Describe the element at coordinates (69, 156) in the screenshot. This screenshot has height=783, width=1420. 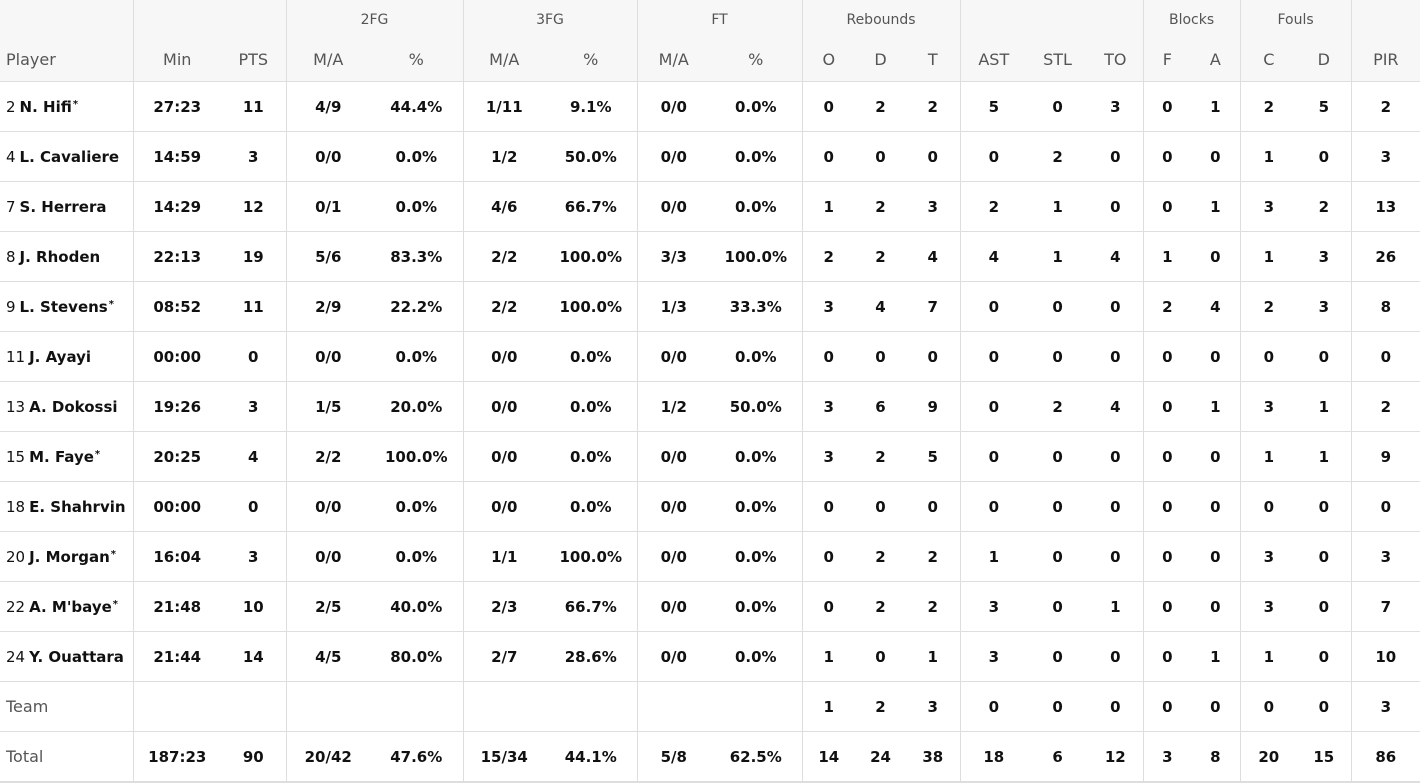
I see `player-name-link: L. Cavaliere` at that location.